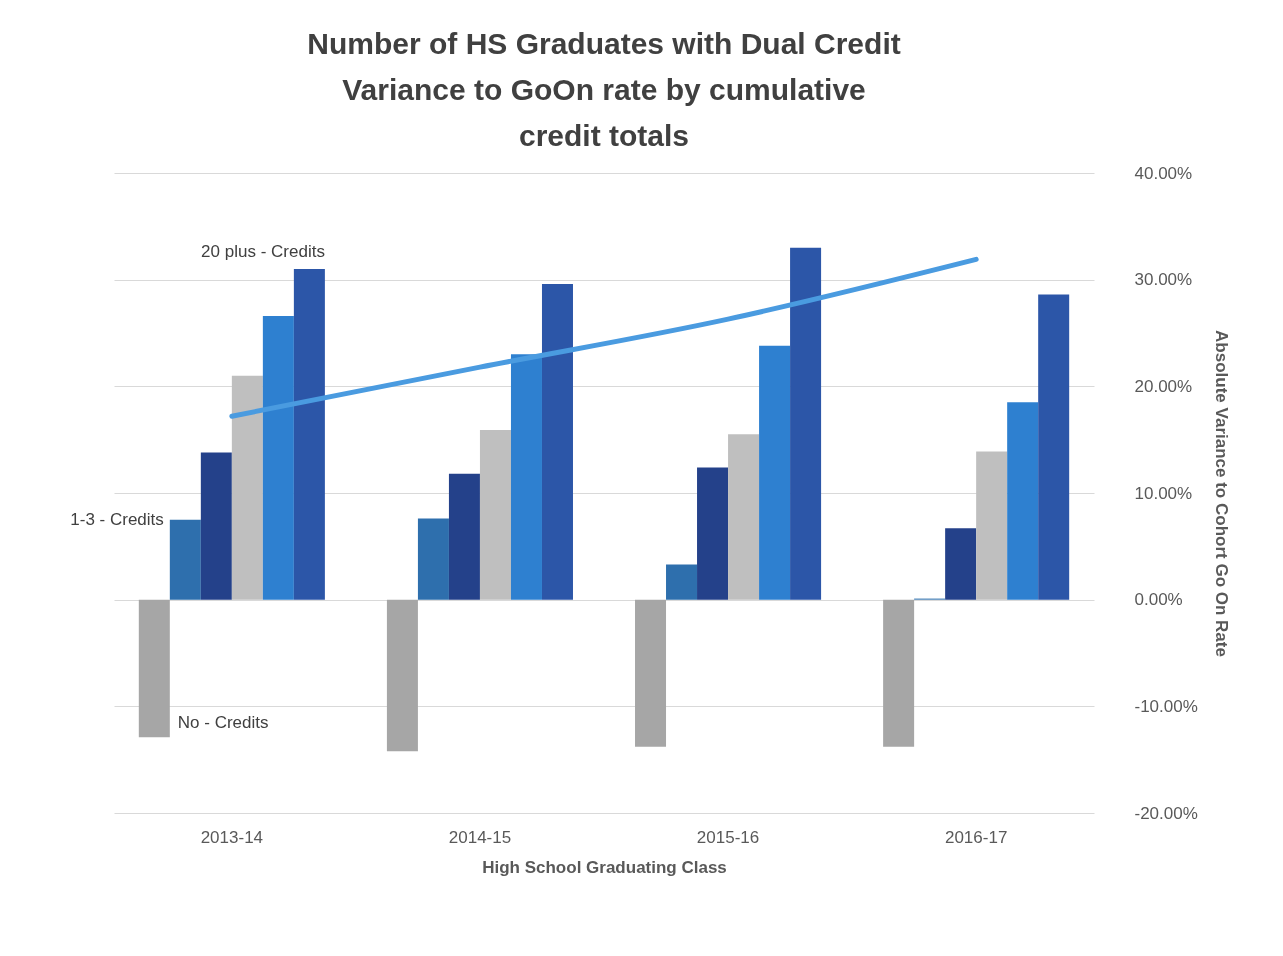 Image resolution: width=1283 pixels, height=956 pixels. What do you see at coordinates (1163, 493) in the screenshot?
I see `y-tick-label: 10.00%` at bounding box center [1163, 493].